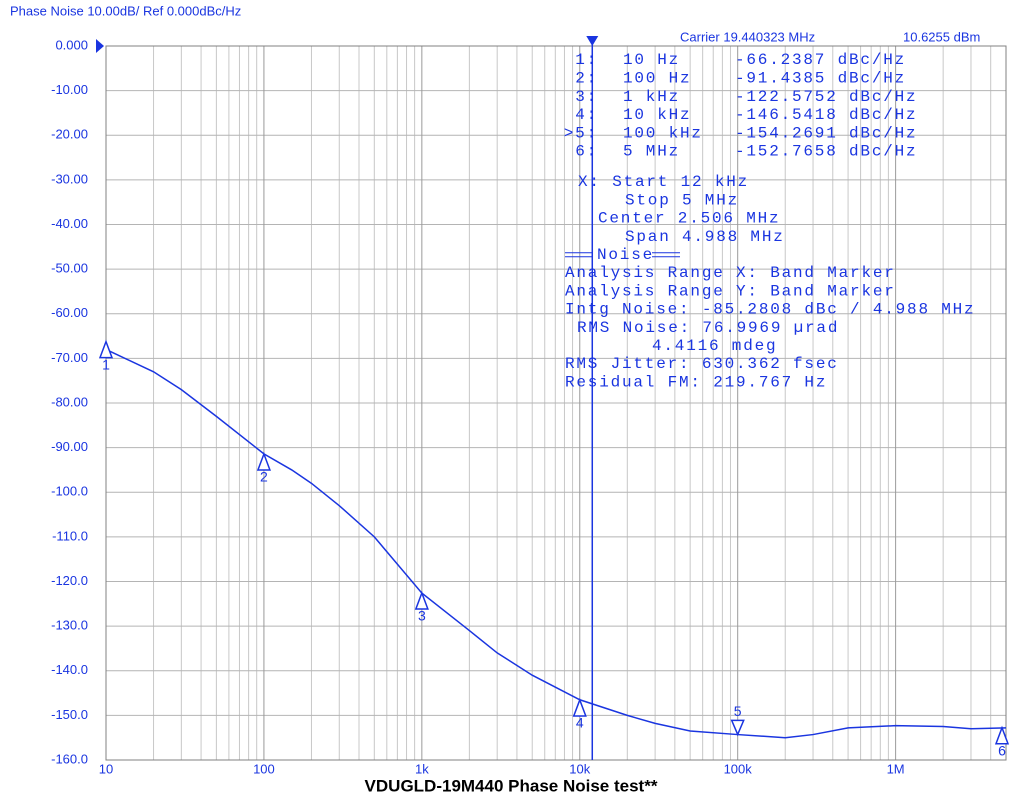 This screenshot has width=1022, height=807. What do you see at coordinates (586, 60) in the screenshot?
I see `marker-name: 1:` at bounding box center [586, 60].